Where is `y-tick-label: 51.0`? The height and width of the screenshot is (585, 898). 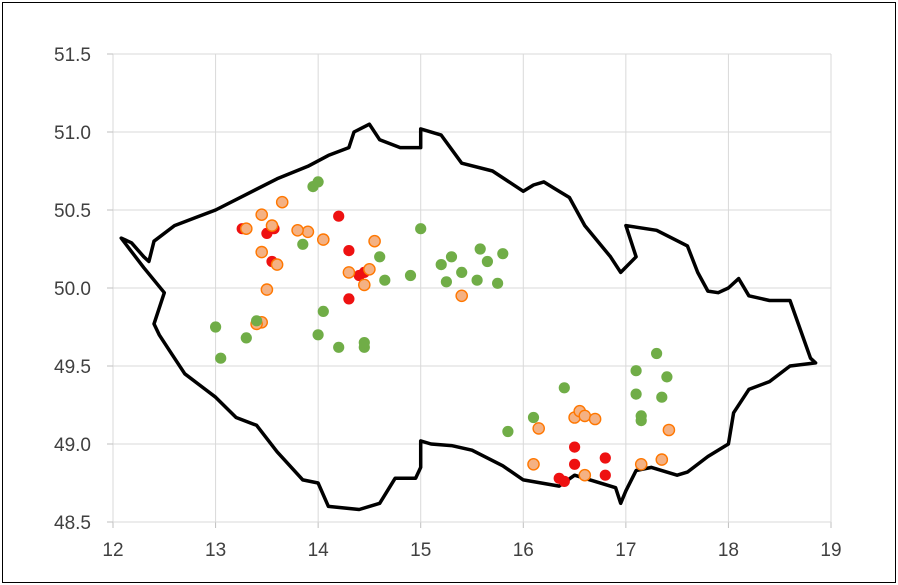 y-tick-label: 51.0 is located at coordinates (72, 133).